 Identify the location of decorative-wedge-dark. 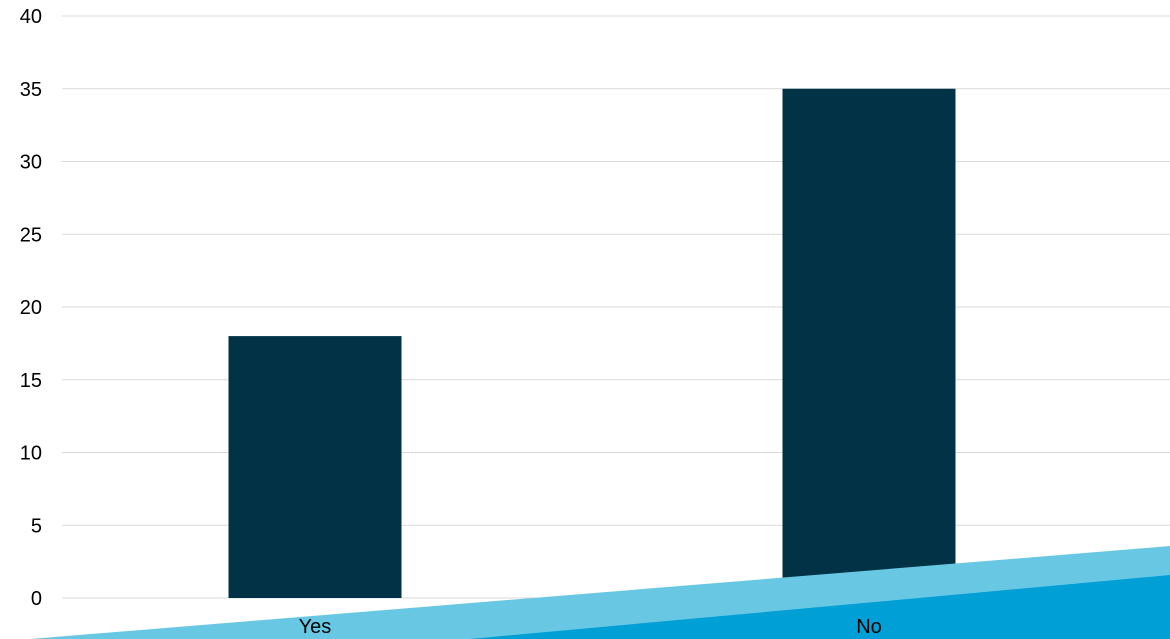
(820, 607).